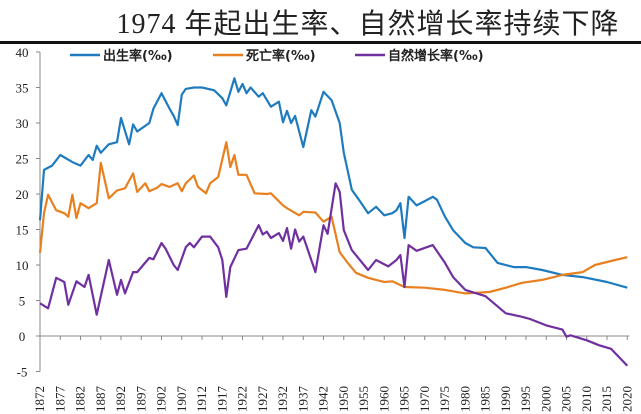  I want to click on legend-label-3: 自然增长率(‰), so click(436, 56).